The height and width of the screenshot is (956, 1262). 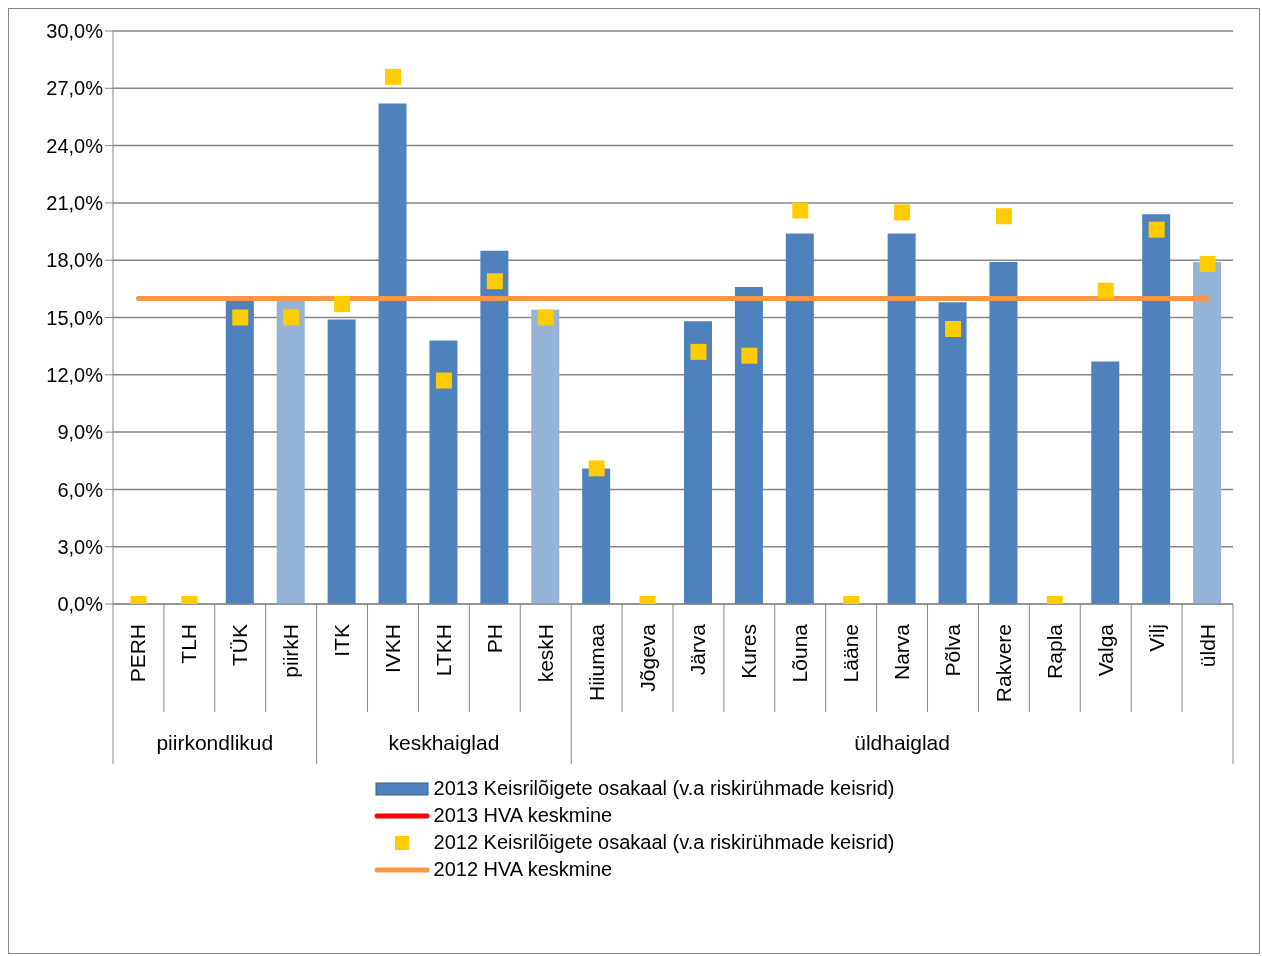 What do you see at coordinates (75, 145) in the screenshot?
I see `y-tick-label: 24,0%` at bounding box center [75, 145].